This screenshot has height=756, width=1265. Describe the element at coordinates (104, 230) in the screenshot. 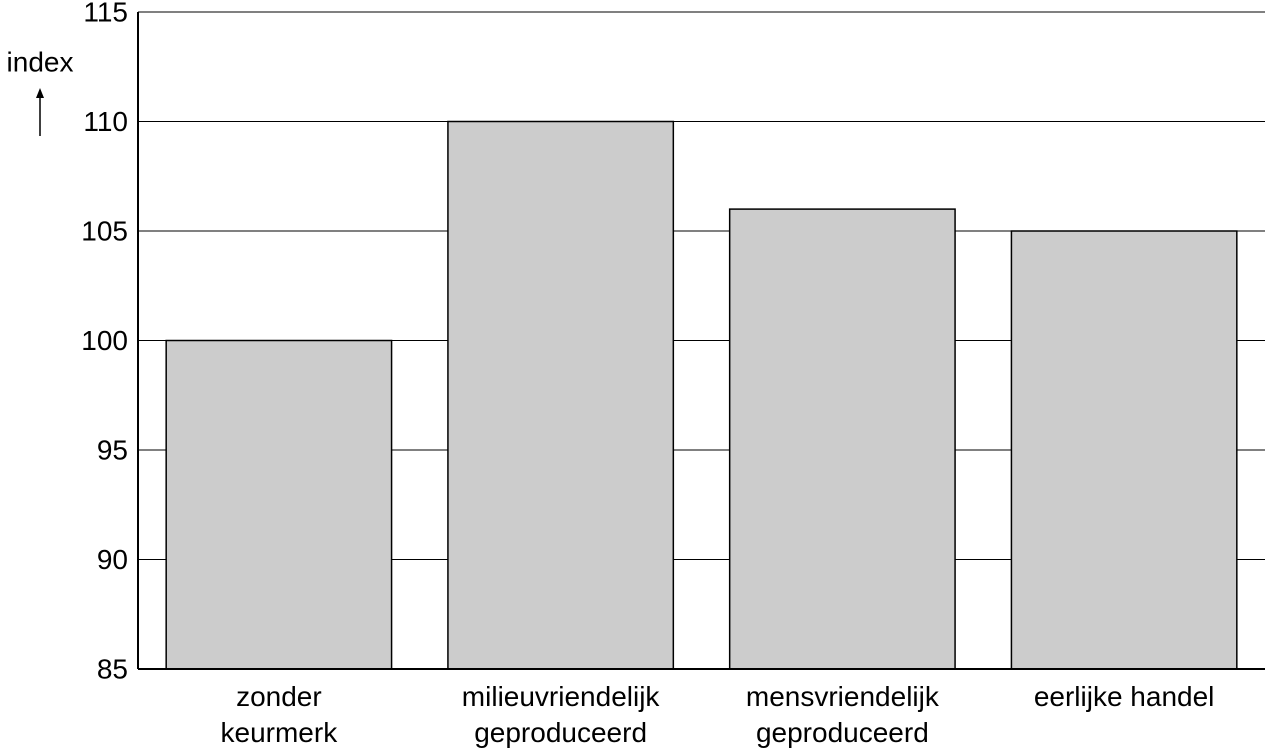

I see `y-tick-label: 105` at that location.